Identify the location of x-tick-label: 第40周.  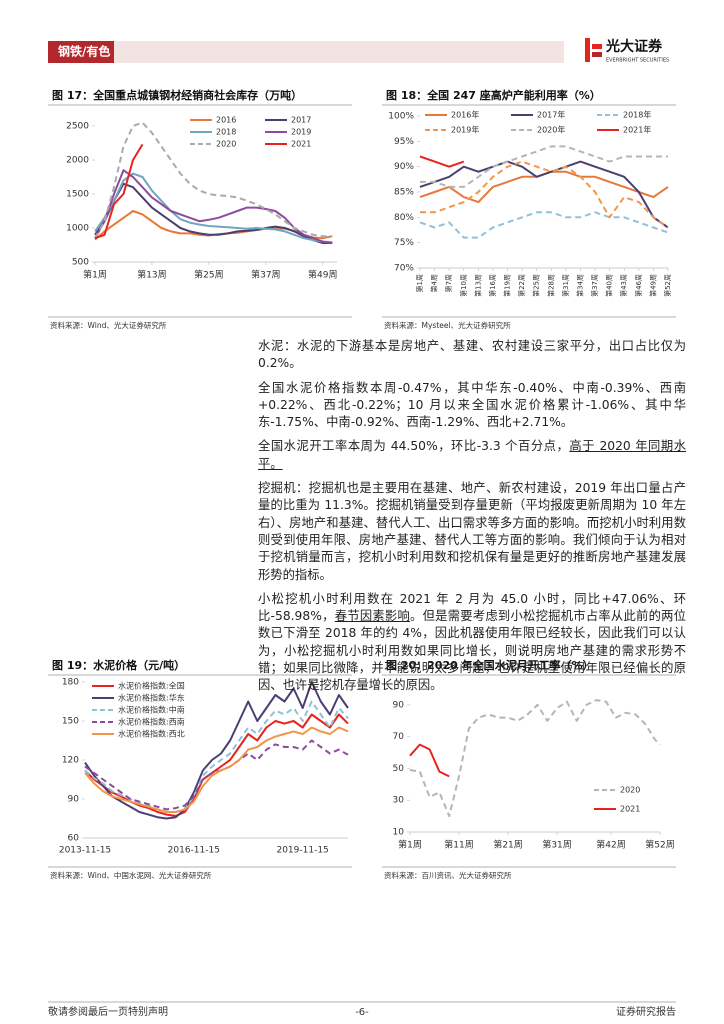
(609, 285).